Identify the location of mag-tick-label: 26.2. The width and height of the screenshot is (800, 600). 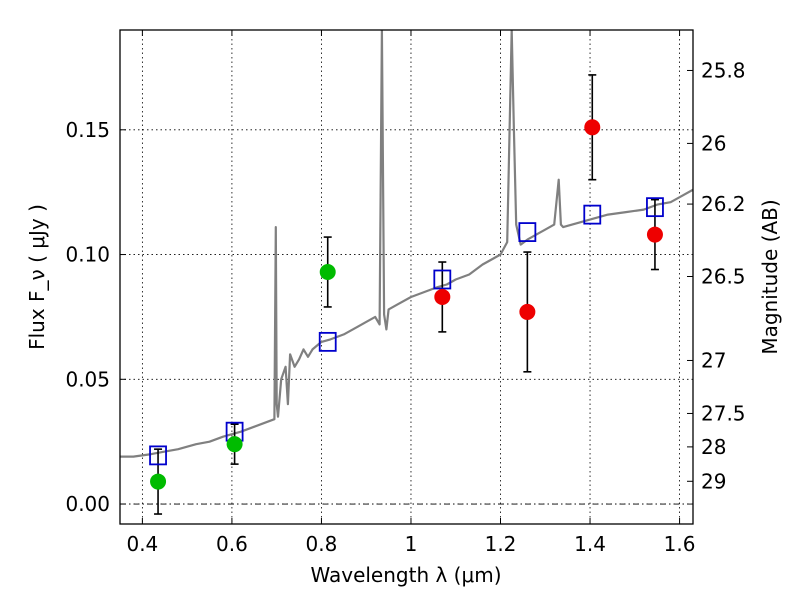
(723, 204).